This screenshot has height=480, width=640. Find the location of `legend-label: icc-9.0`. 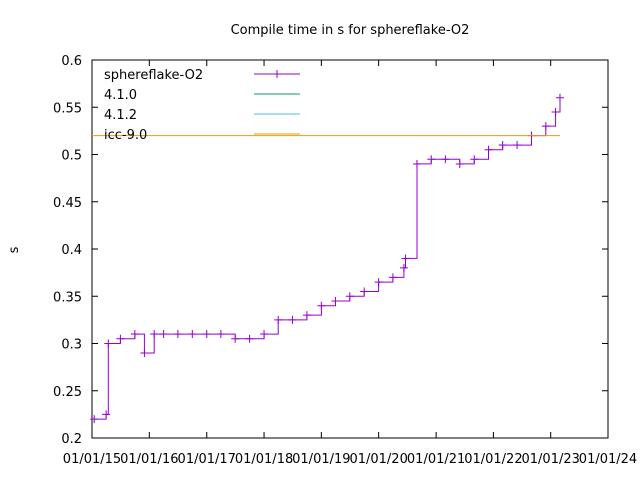

legend-label: icc-9.0 is located at coordinates (125, 135).